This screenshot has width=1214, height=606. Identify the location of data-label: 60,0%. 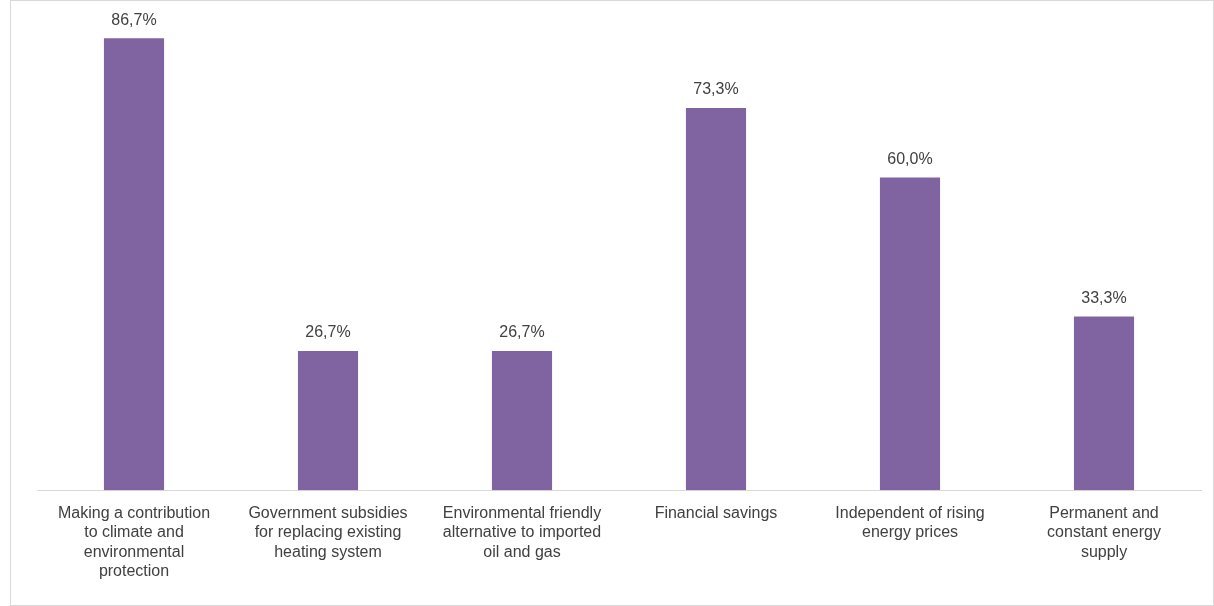
(910, 158).